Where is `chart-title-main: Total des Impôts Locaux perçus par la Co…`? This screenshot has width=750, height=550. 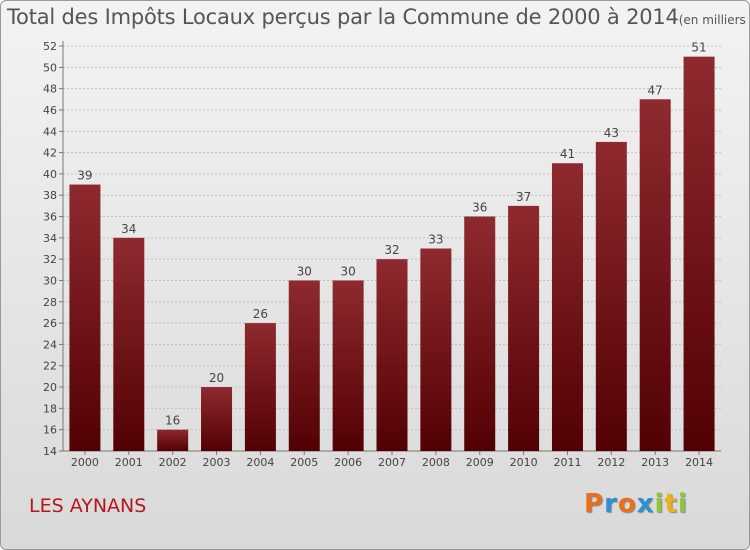 chart-title-main: Total des Impôts Locaux perçus par la Co… is located at coordinates (343, 17).